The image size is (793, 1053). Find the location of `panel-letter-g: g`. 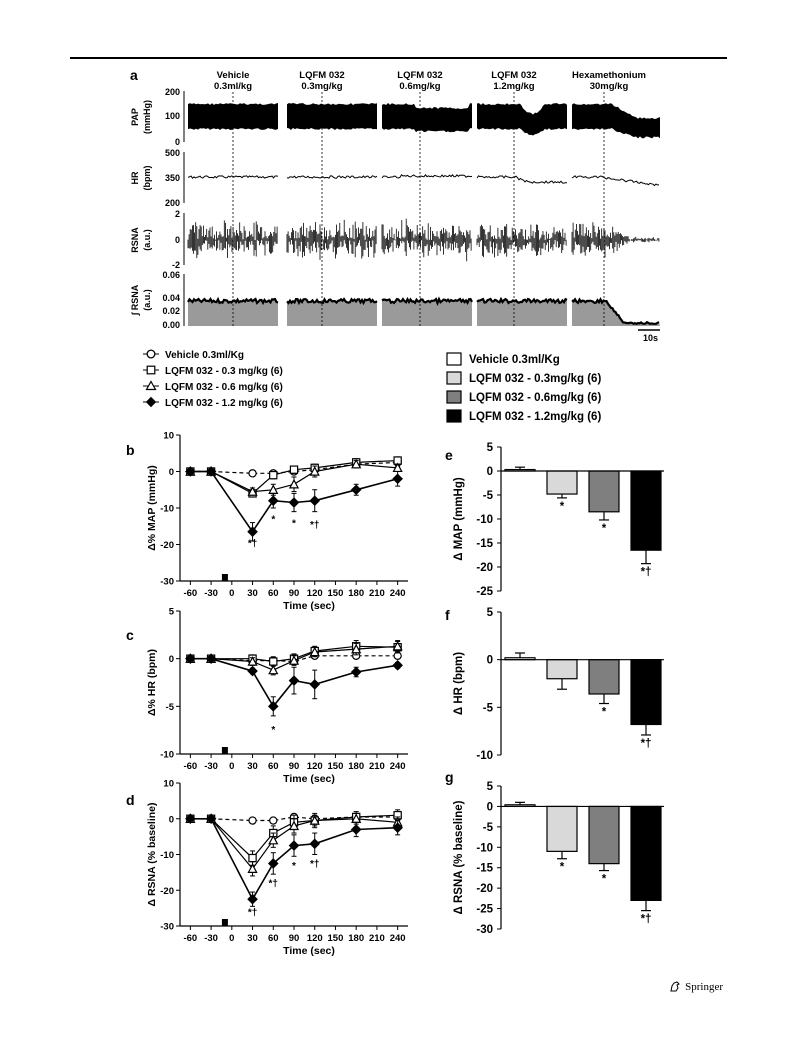

panel-letter-g: g is located at coordinates (449, 777).